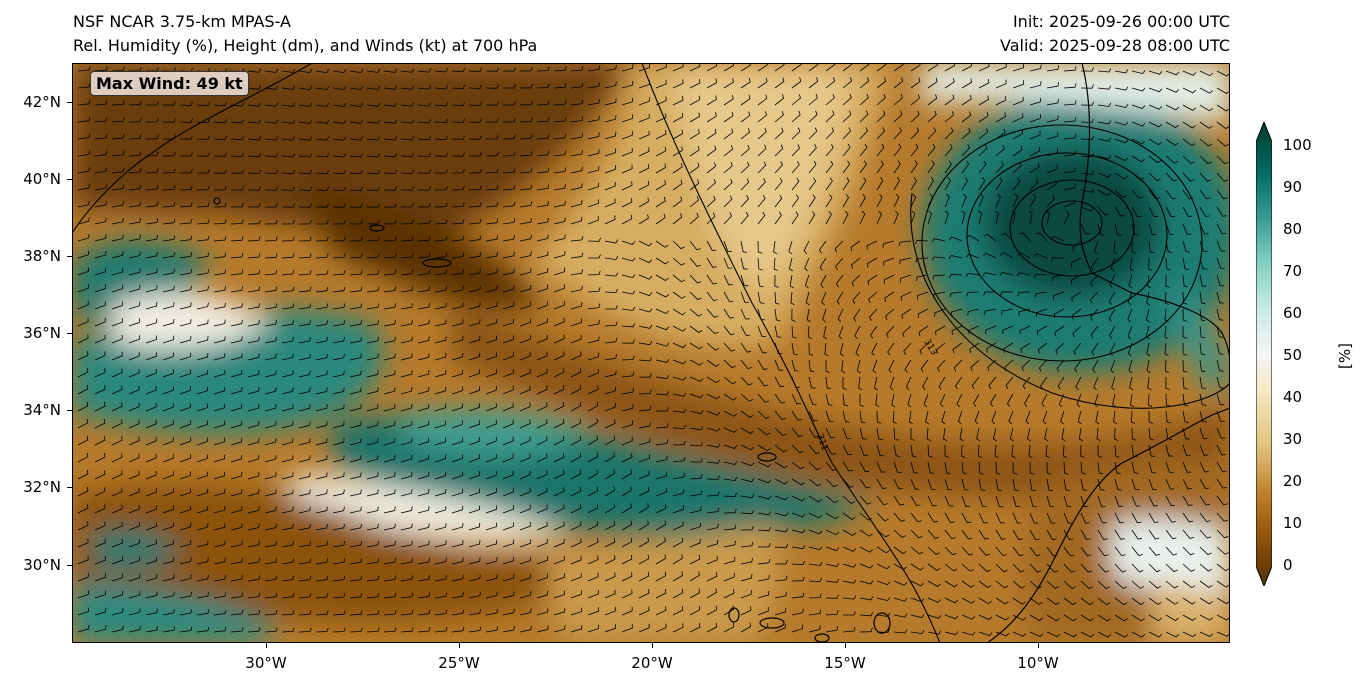 The image size is (1361, 687). What do you see at coordinates (1345, 356) in the screenshot?
I see `colorbar-unit: [%]` at bounding box center [1345, 356].